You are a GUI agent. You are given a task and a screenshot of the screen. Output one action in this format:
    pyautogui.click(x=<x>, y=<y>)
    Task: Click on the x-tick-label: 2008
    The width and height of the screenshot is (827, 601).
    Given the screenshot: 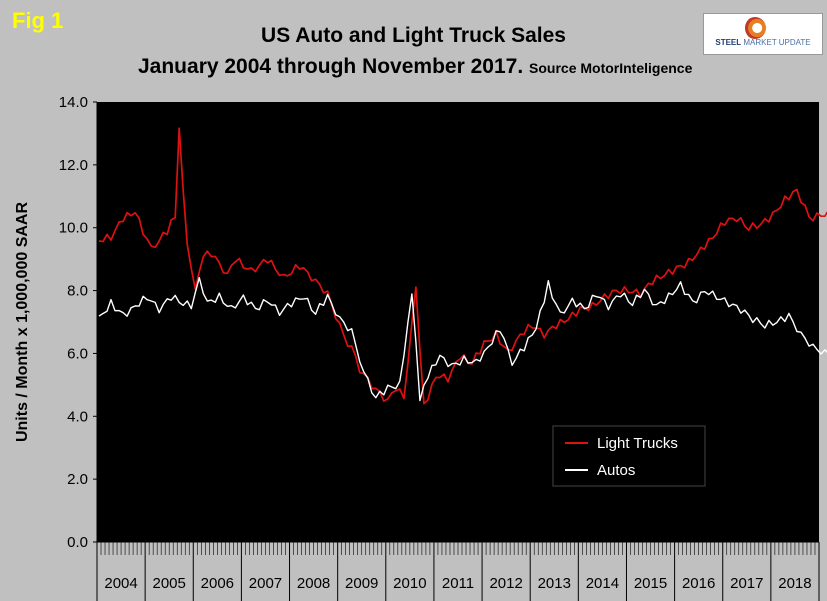 What is the action you would take?
    pyautogui.click(x=313, y=583)
    